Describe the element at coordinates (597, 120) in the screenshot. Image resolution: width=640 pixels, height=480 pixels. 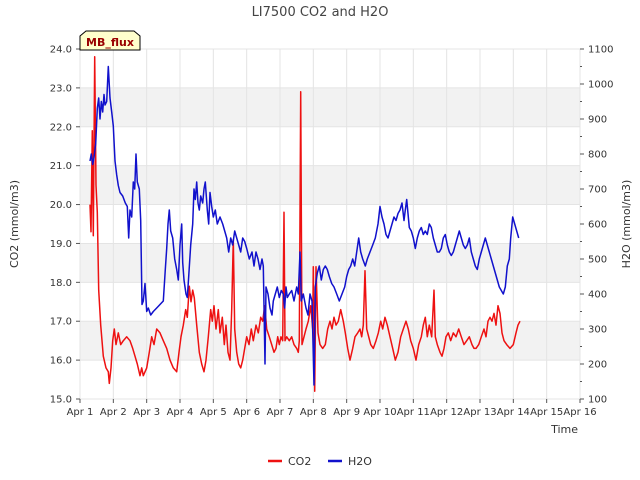
I see `y-right-tick-label: 900` at that location.